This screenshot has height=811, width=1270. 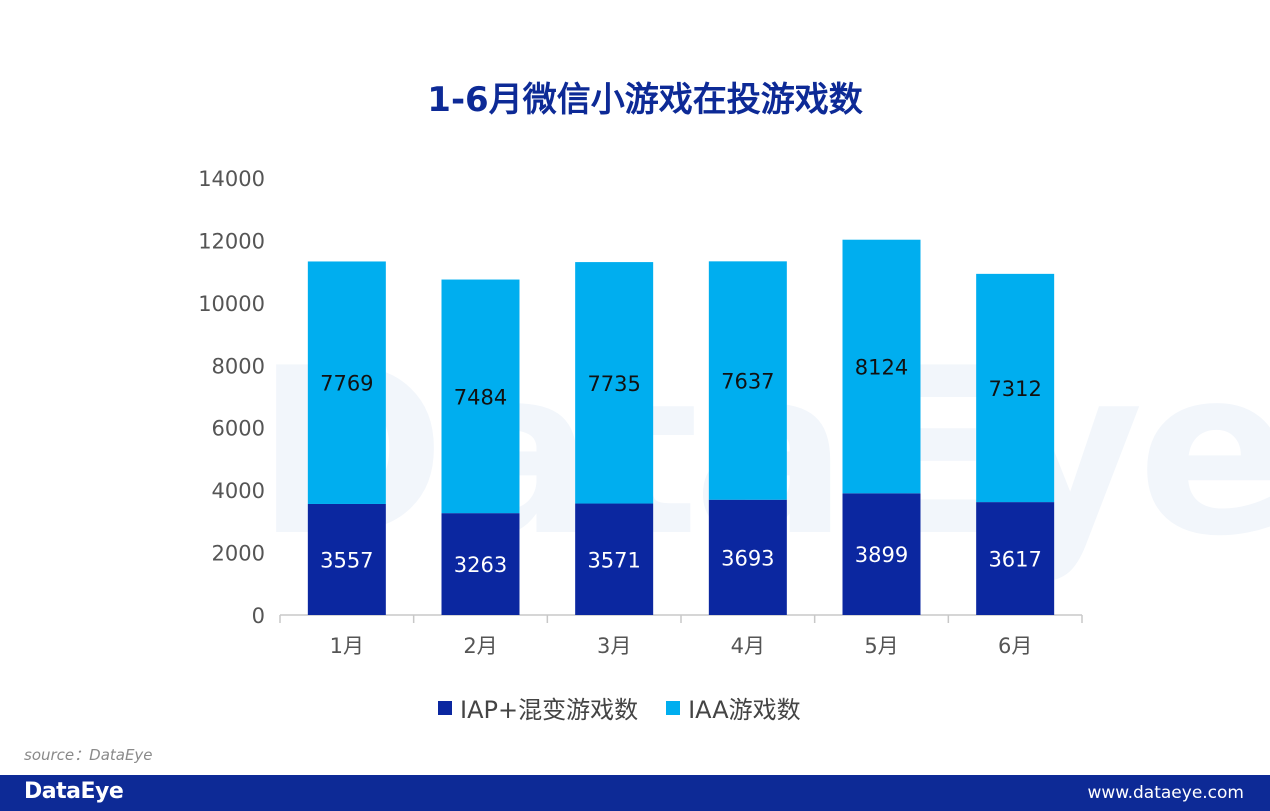 What do you see at coordinates (238, 554) in the screenshot?
I see `y-tick-label: 2000` at bounding box center [238, 554].